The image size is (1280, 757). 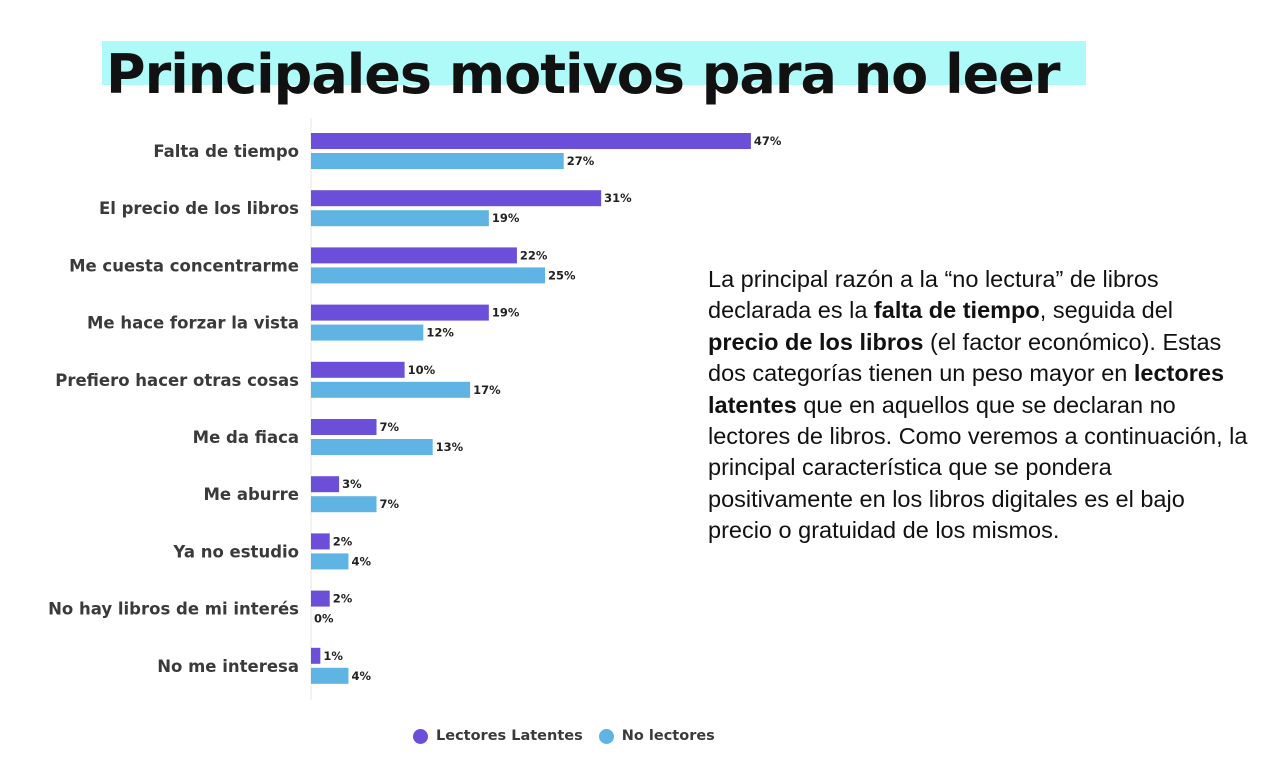 I want to click on legend-swatch-lectores-latentes, so click(x=420, y=736).